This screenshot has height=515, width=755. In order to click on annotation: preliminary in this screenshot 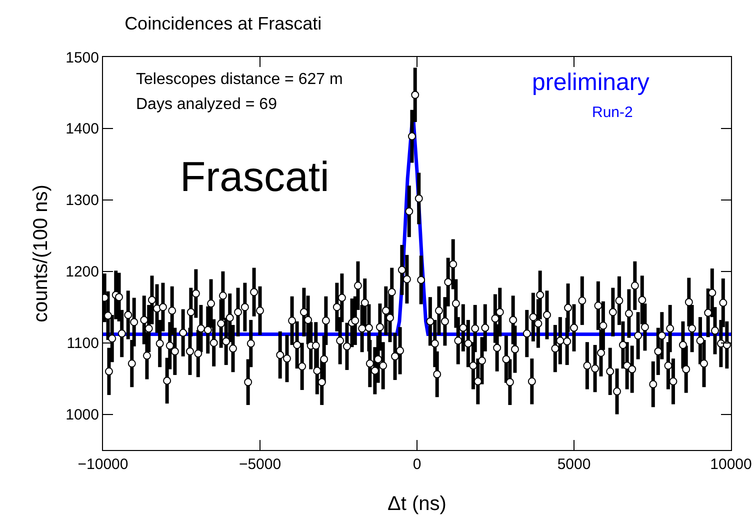, I will do `click(591, 82)`.